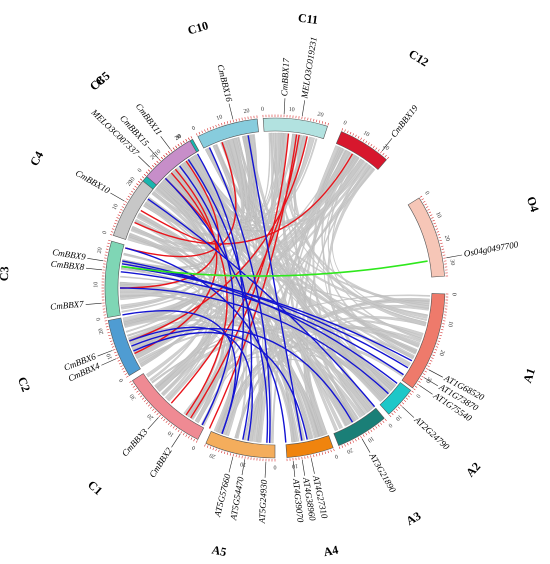 The image size is (550, 564). Describe the element at coordinates (171, 163) in the screenshot. I see `chromosome-c5` at that location.